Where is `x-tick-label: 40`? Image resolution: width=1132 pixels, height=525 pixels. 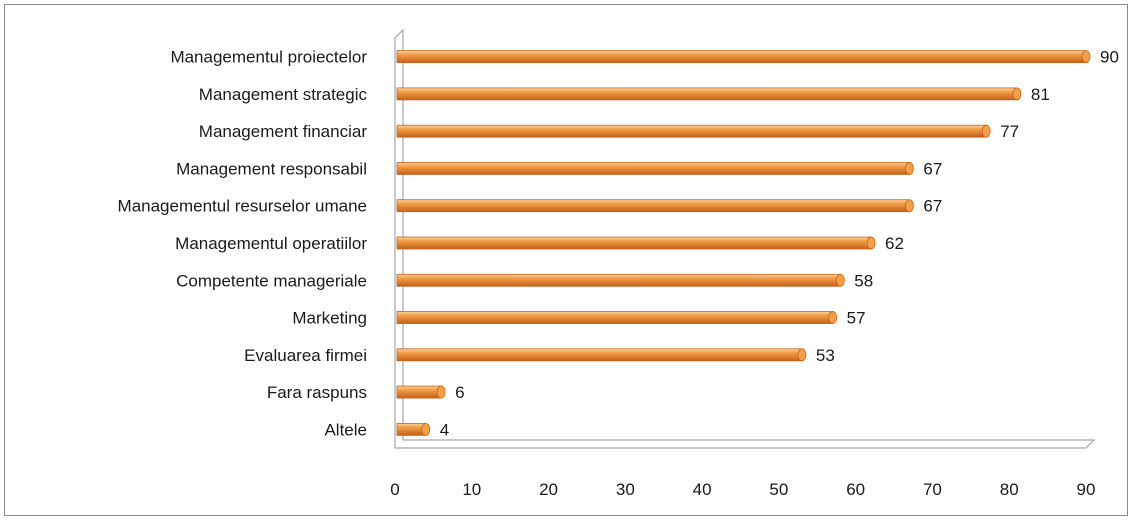 x-tick-label: 40 is located at coordinates (702, 489).